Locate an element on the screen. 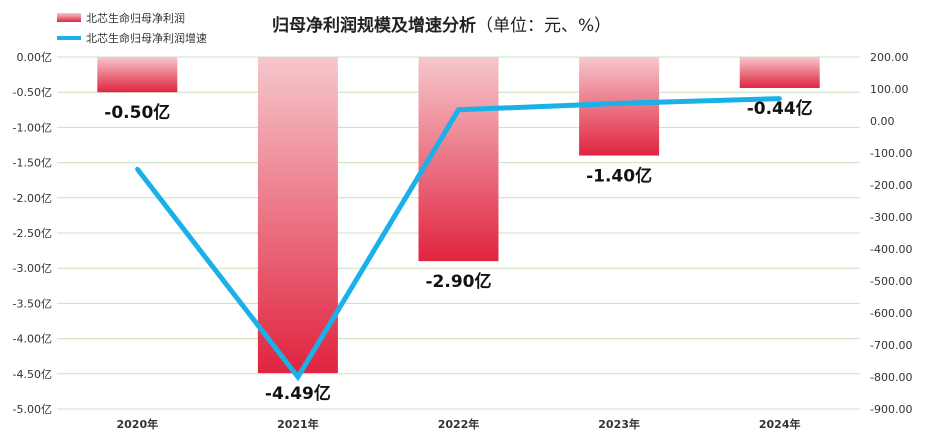 The height and width of the screenshot is (439, 933). right-tick-label: 0.00 is located at coordinates (882, 121).